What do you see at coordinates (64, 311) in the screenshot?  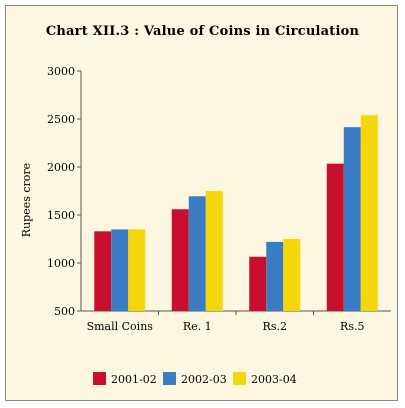 I see `y-tick-label: 500` at bounding box center [64, 311].